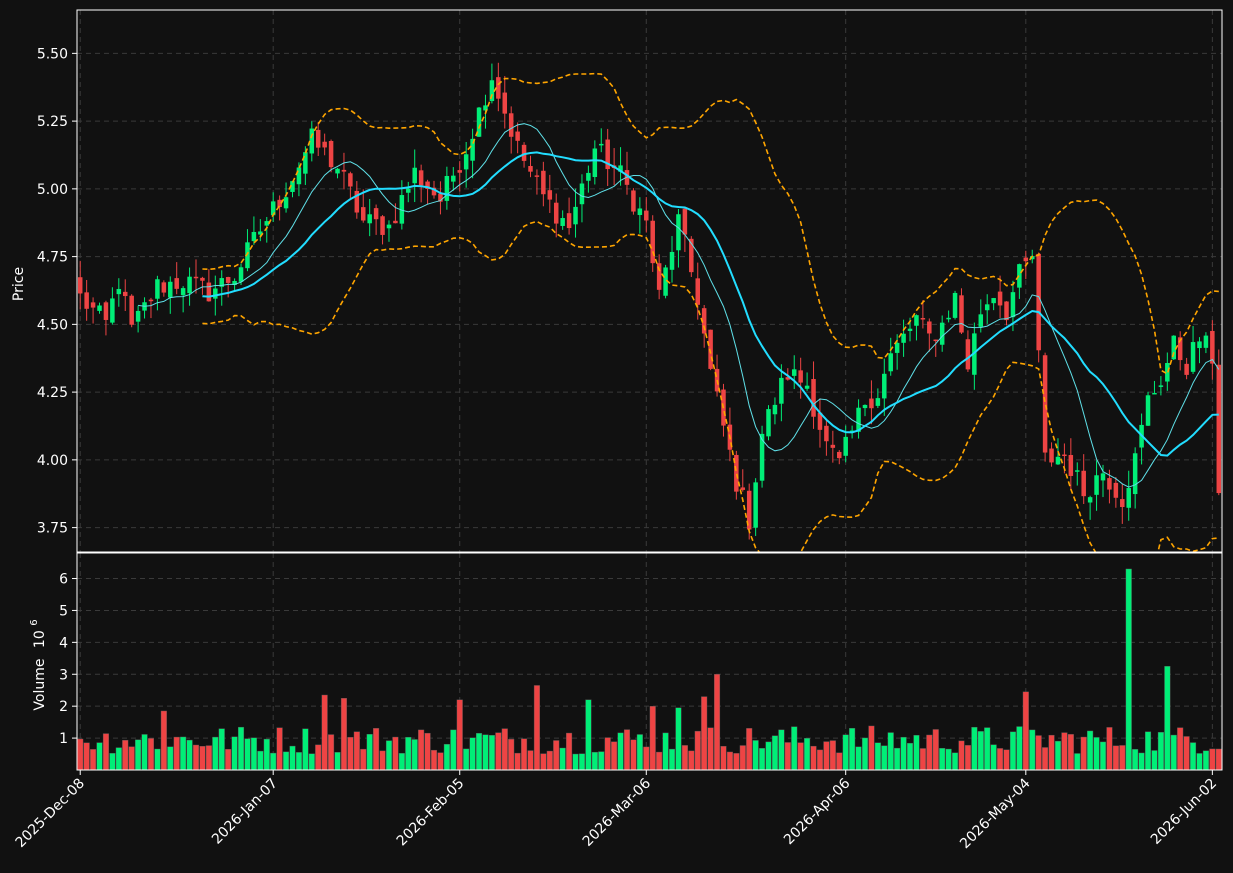  Describe the element at coordinates (38, 664) in the screenshot. I see `volume-axis-title: Volume 10 6` at that location.